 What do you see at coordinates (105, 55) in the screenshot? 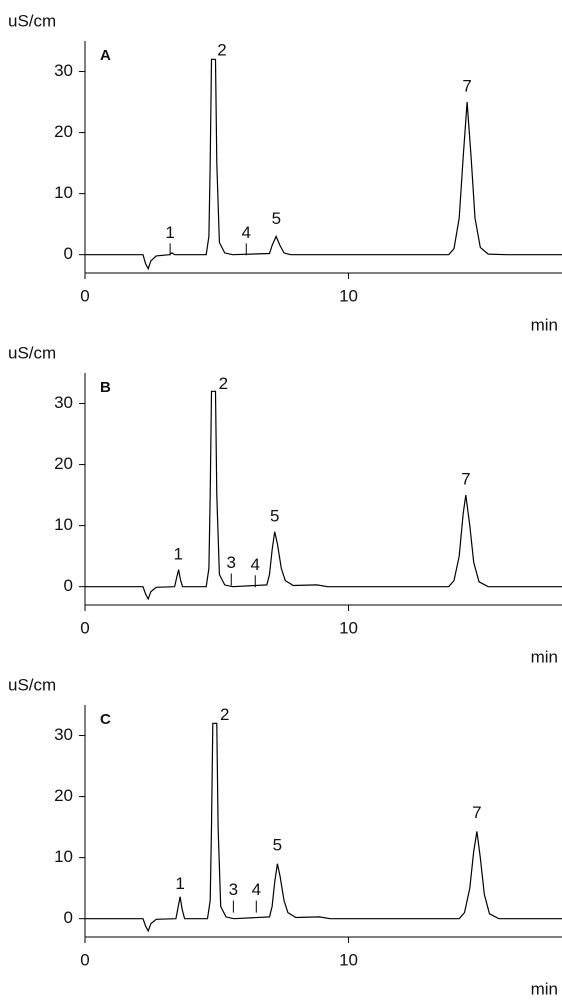
I see `panel-title: A` at bounding box center [105, 55].